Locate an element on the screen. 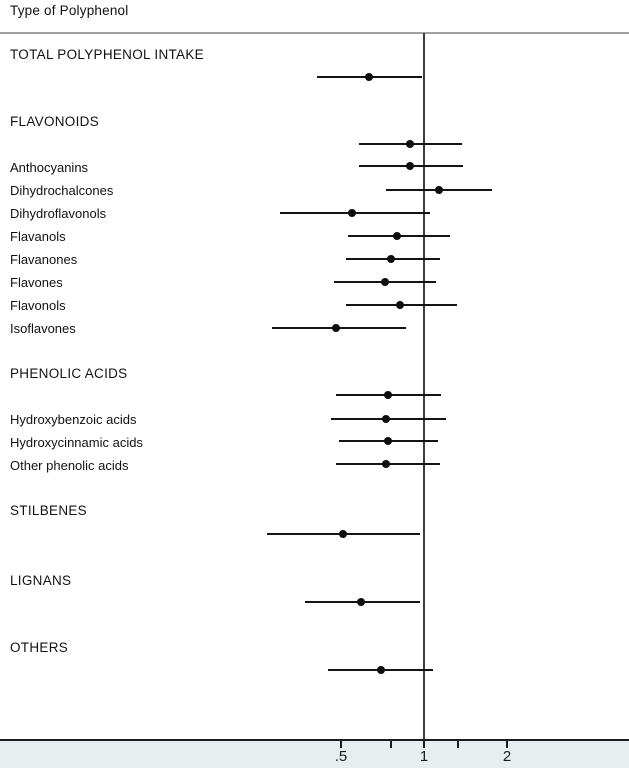 This screenshot has width=629, height=768. figure-title: Type of Polyphenol is located at coordinates (69, 10).